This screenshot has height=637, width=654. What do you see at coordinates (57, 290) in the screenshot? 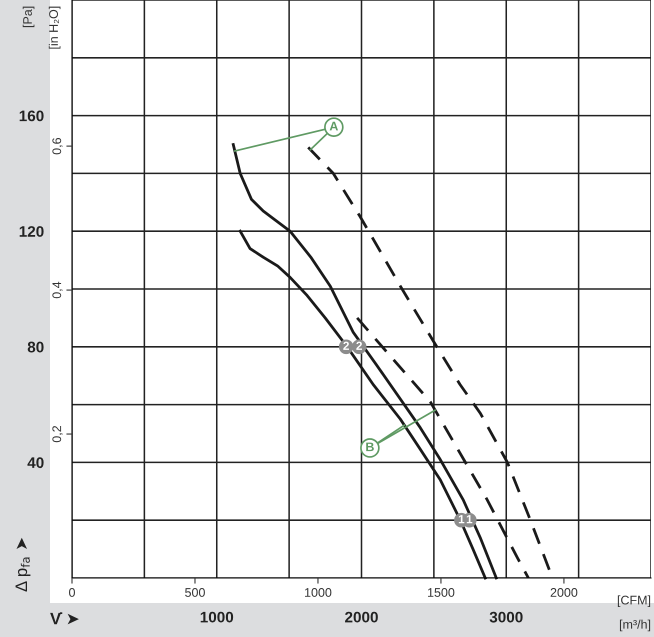
I see `y2-tick-label: 0,4` at bounding box center [57, 290].